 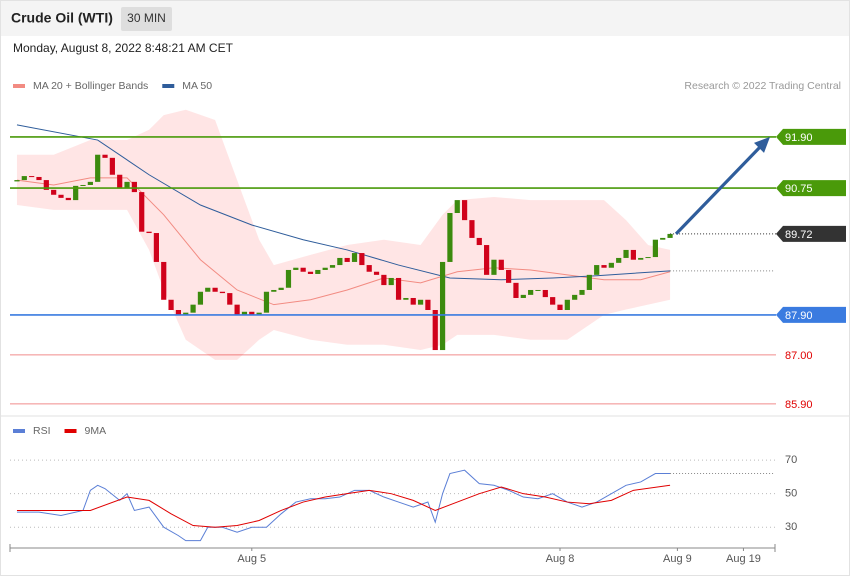 I want to click on x-tick-label: Aug 9, so click(x=677, y=559).